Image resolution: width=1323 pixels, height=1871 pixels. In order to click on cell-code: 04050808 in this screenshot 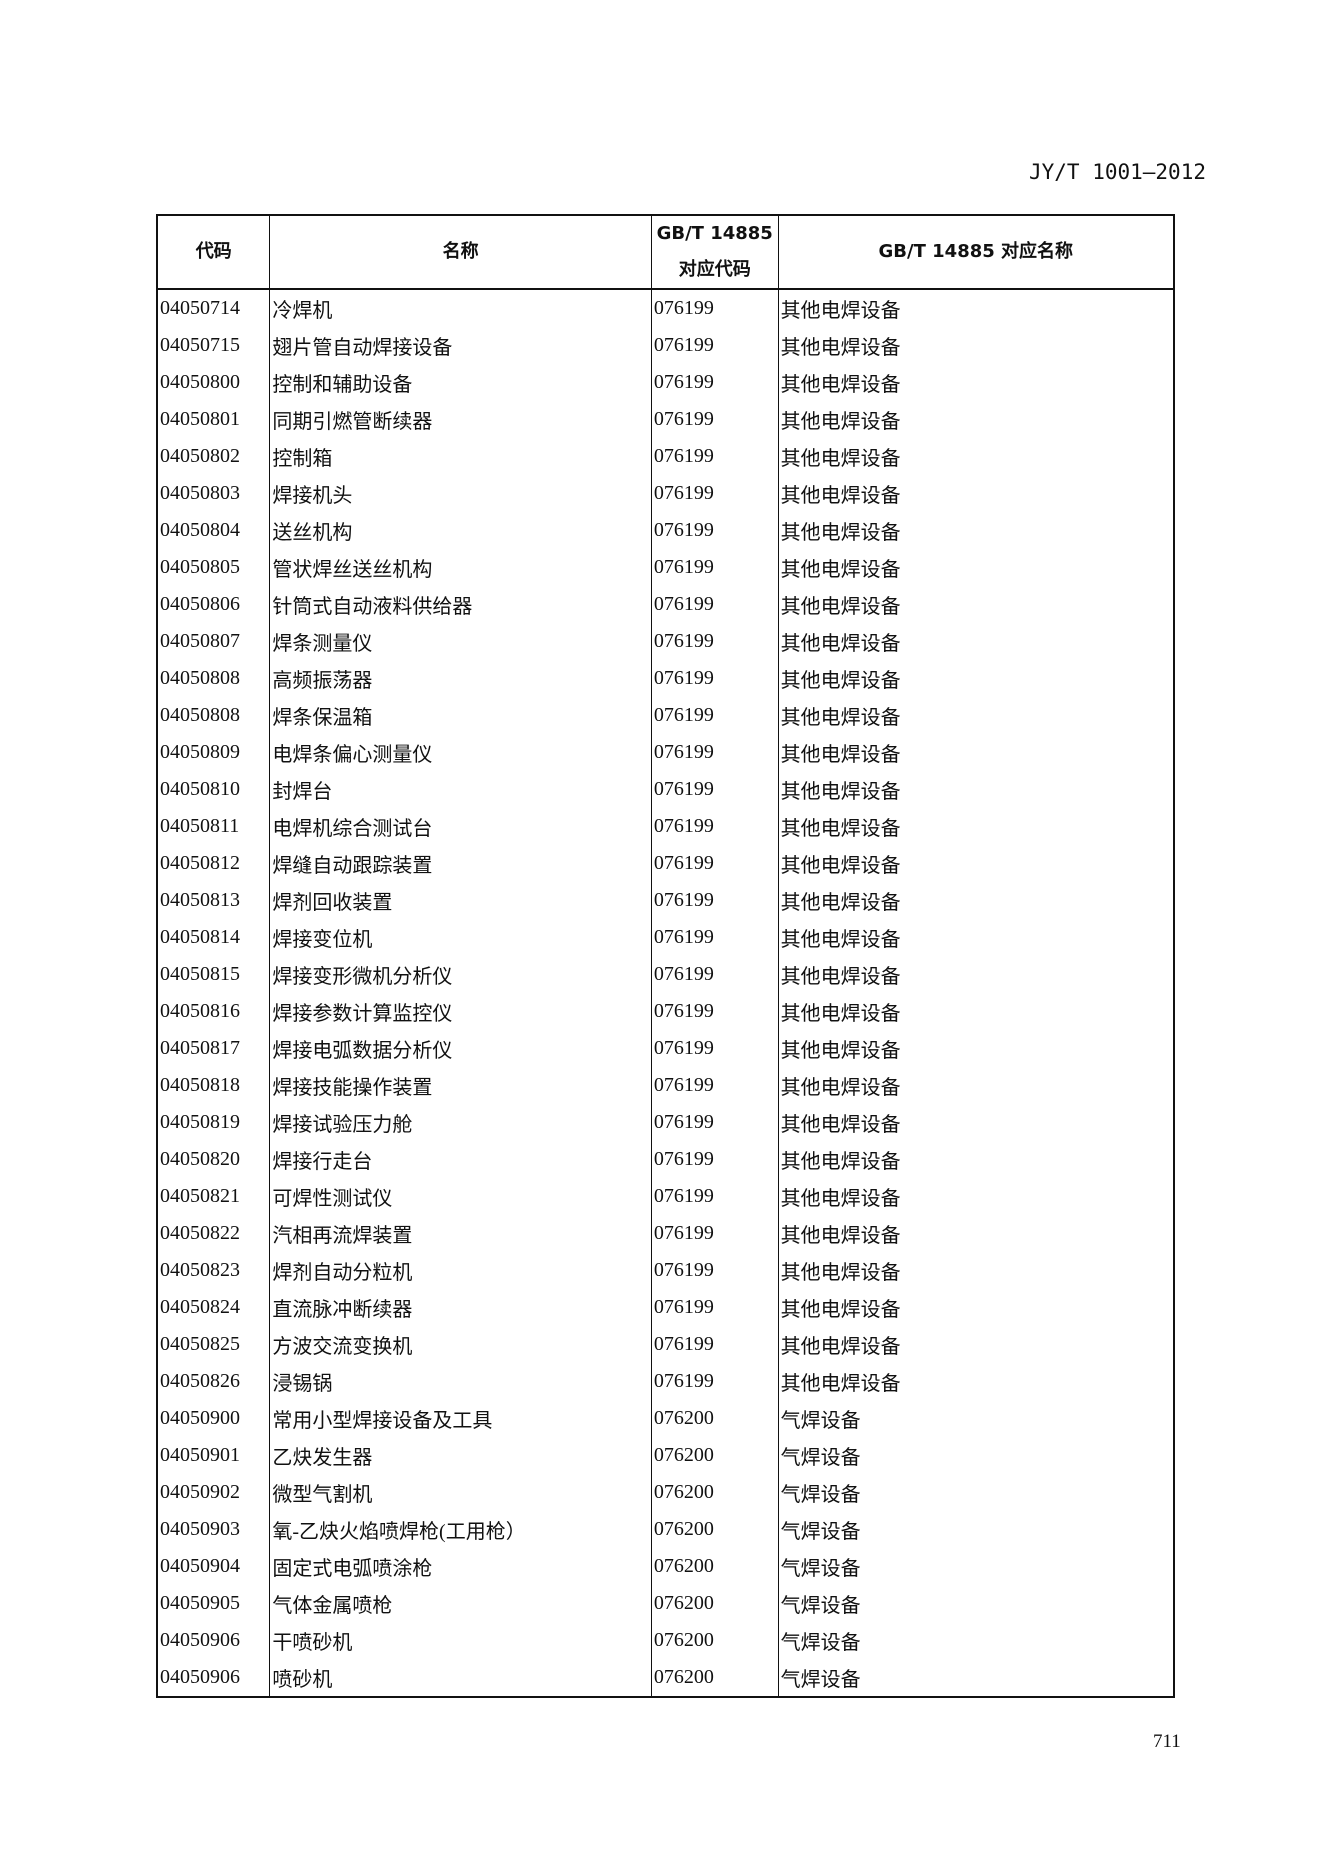, I will do `click(213, 715)`.